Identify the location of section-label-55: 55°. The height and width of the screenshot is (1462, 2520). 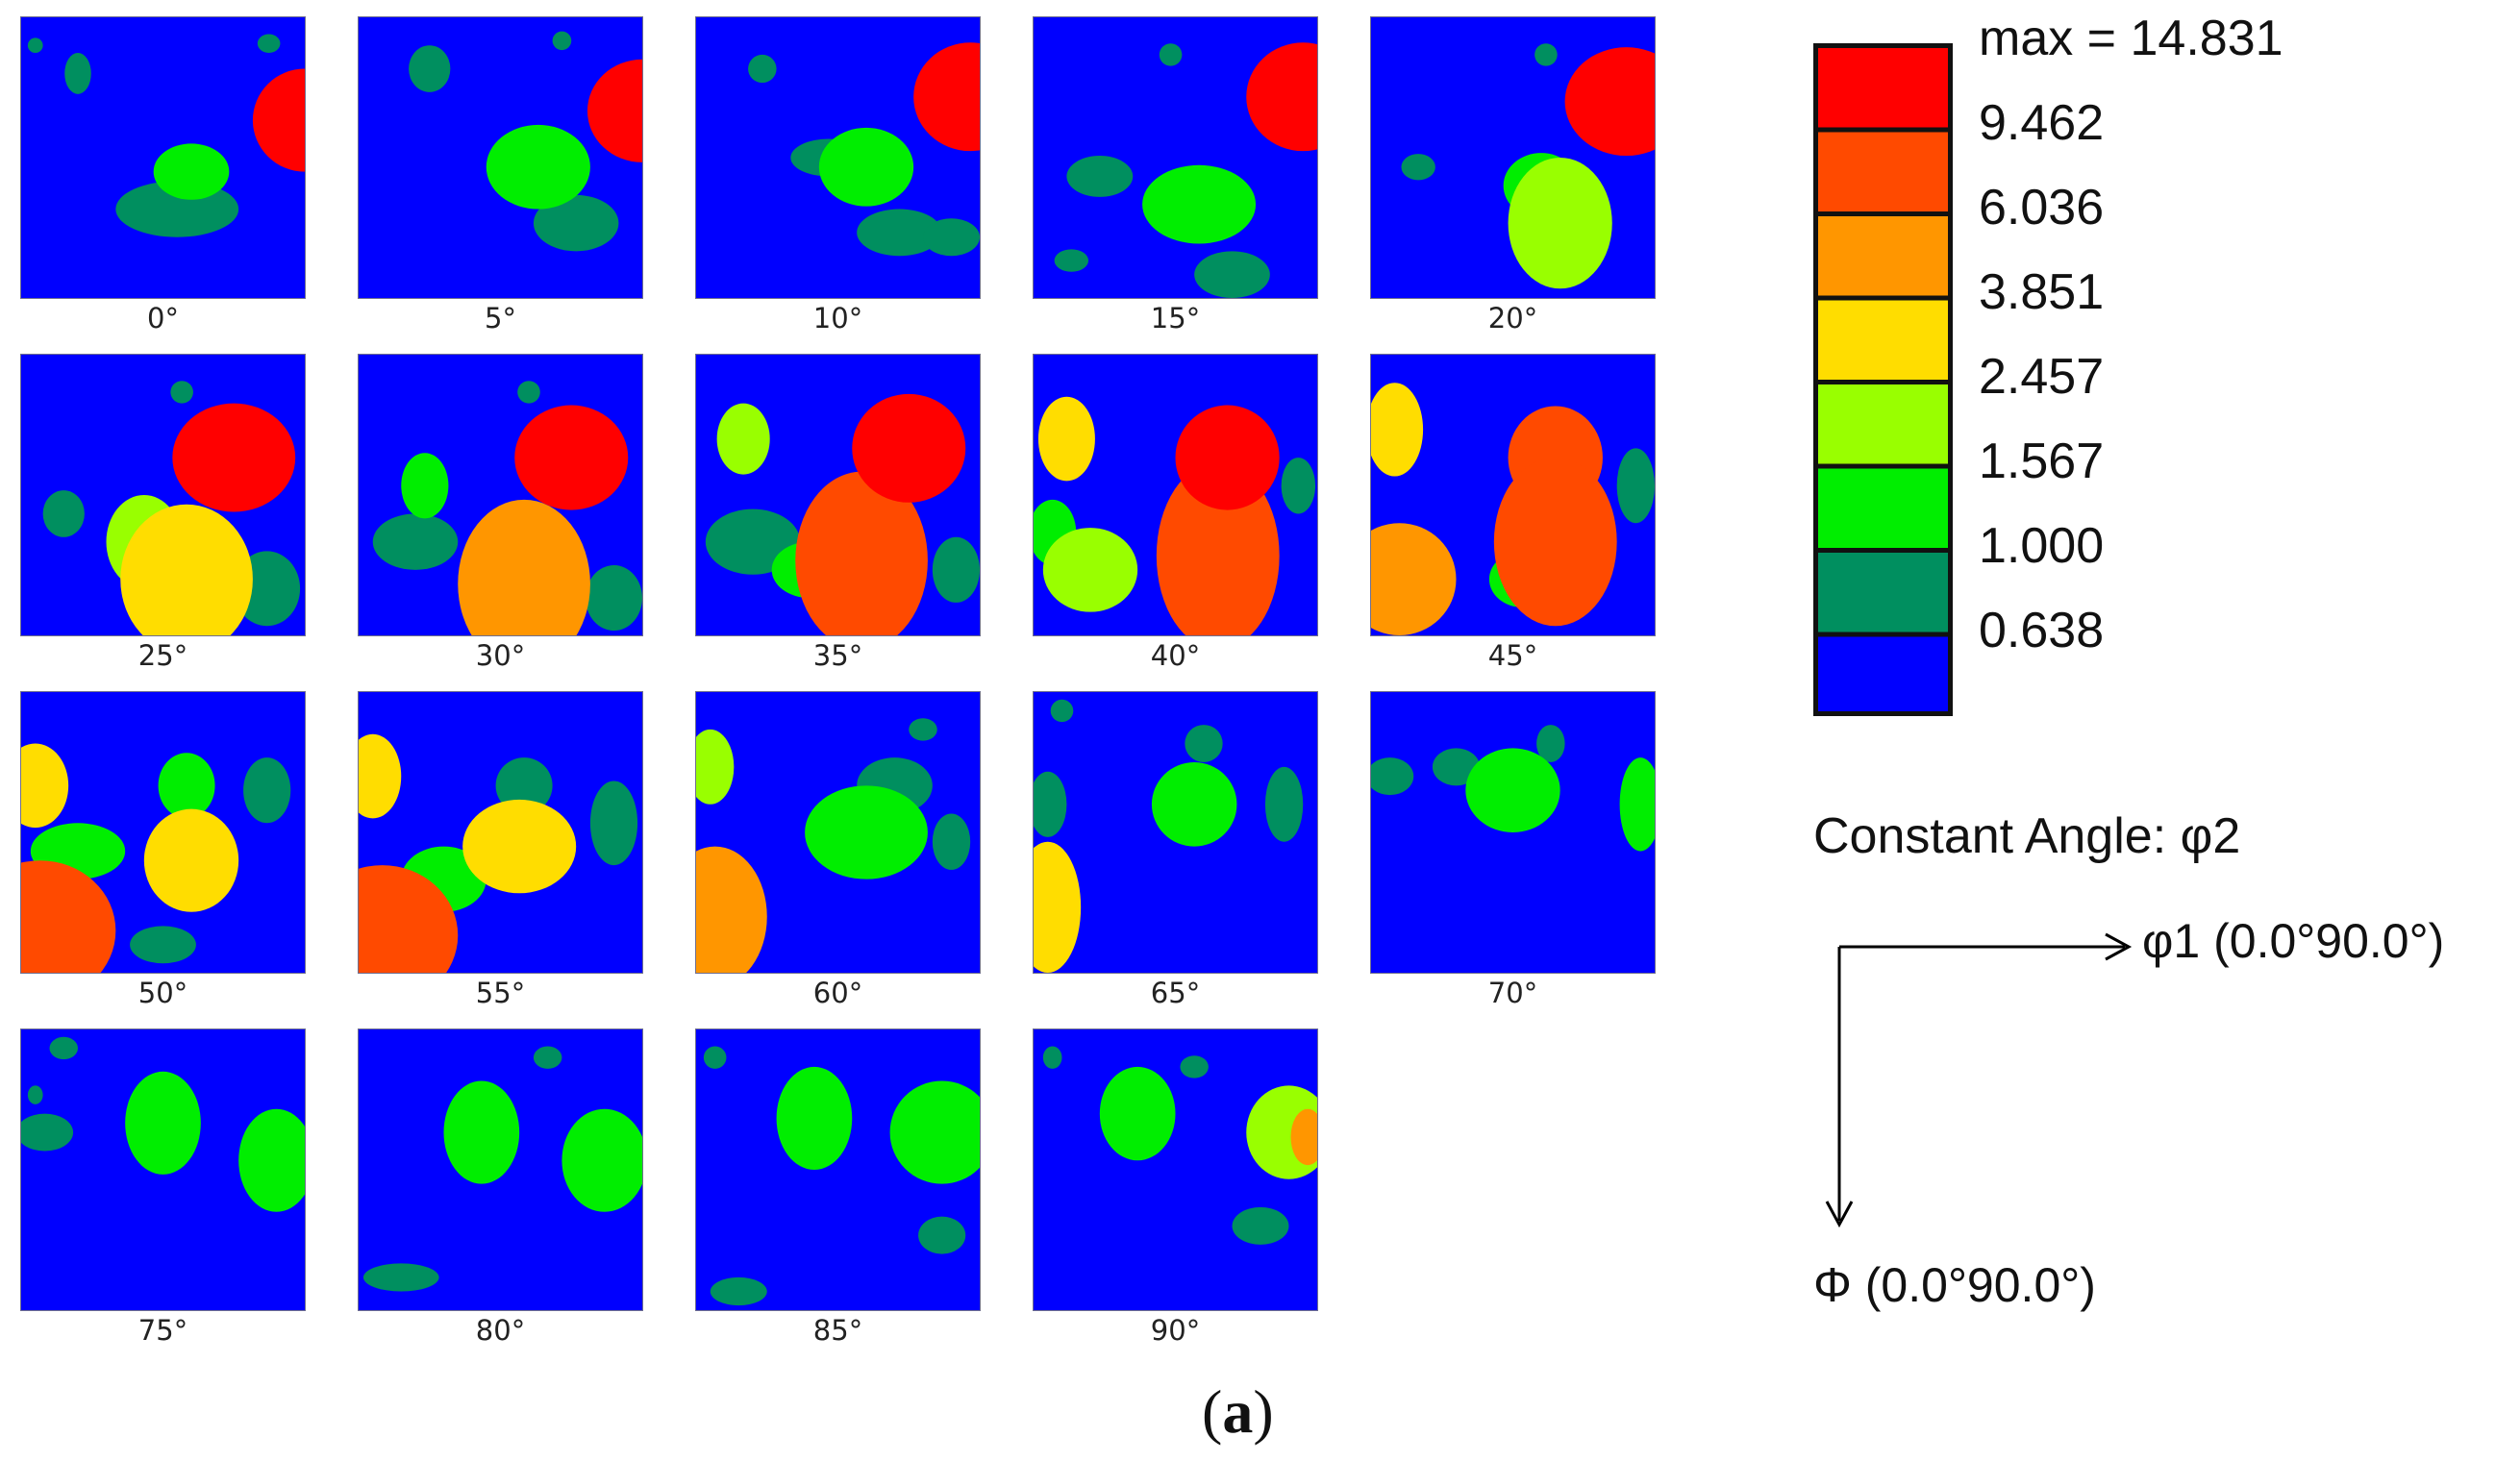
(501, 993).